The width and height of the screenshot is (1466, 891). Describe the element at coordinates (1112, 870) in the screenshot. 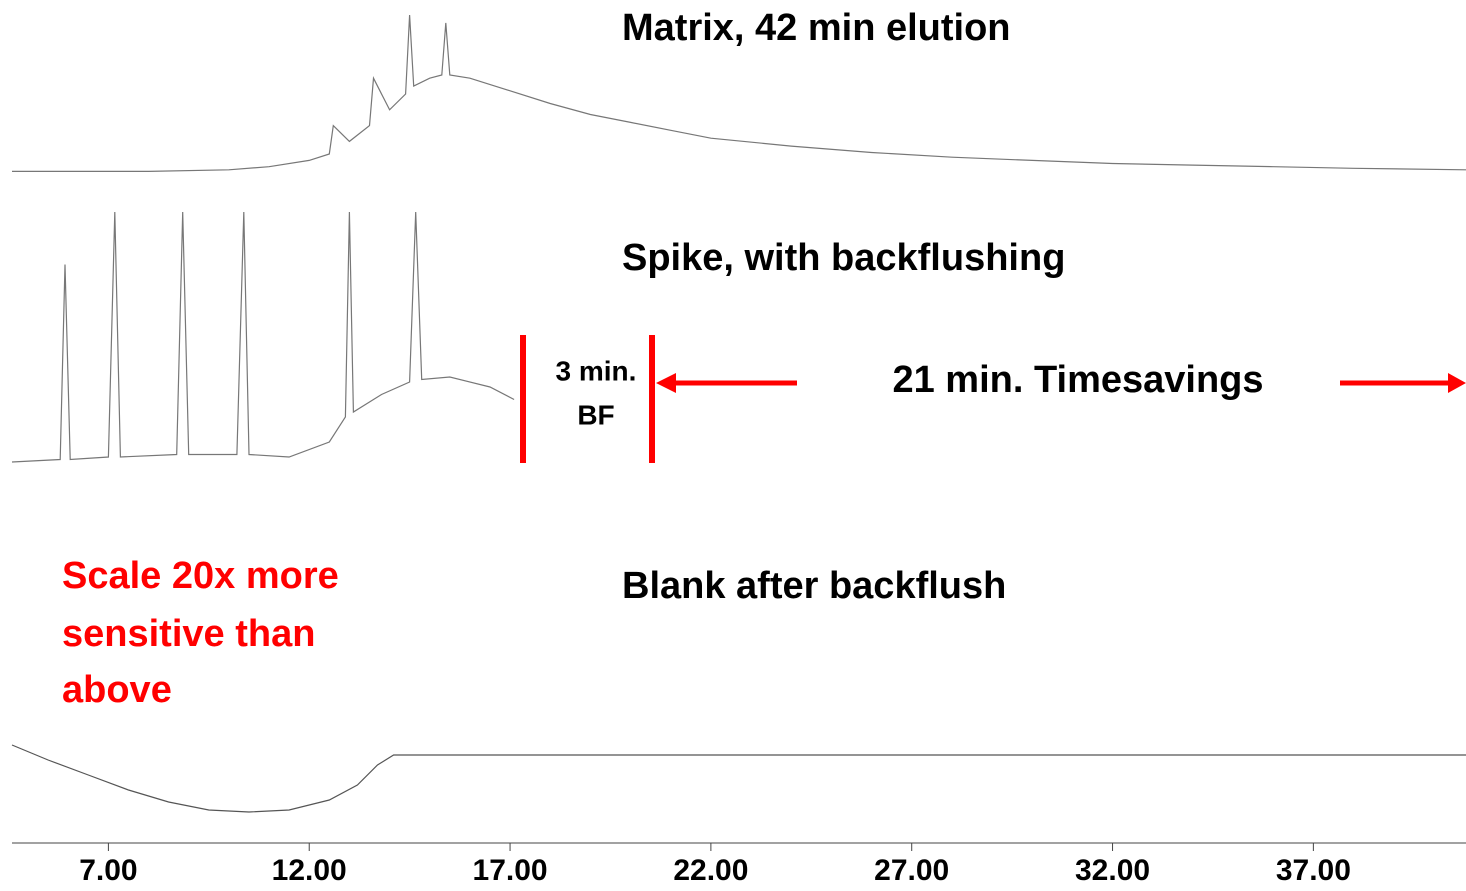

I see `x-tick-label: 32.00` at that location.